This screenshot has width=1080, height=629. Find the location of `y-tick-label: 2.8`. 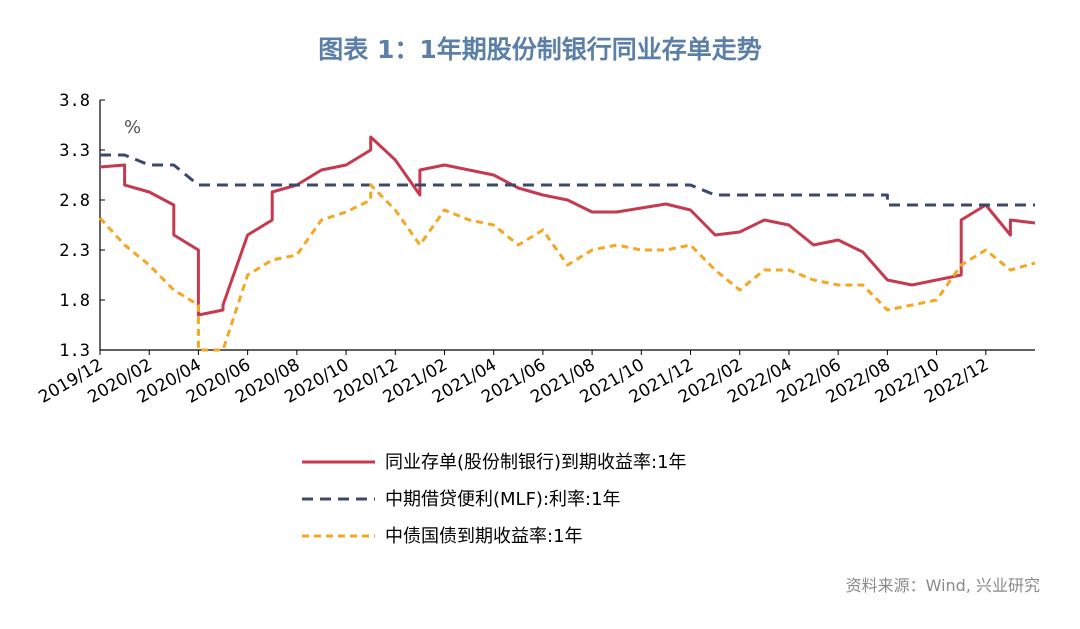

y-tick-label: 2.8 is located at coordinates (74, 201).